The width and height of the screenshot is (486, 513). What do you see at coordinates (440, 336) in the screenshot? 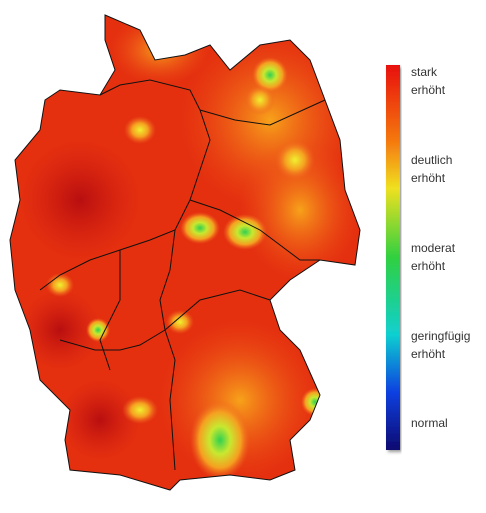
I see `legend-label: geringfügig` at bounding box center [440, 336].